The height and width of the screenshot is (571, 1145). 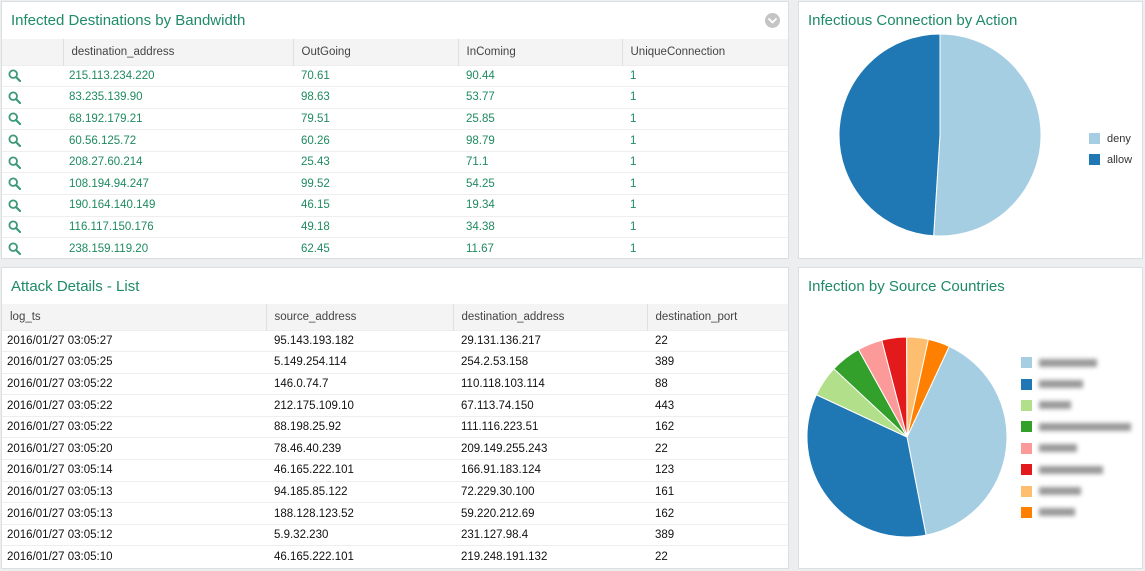 I want to click on cell-log-ts: 2016/01/27 03:05:12, so click(x=134, y=534).